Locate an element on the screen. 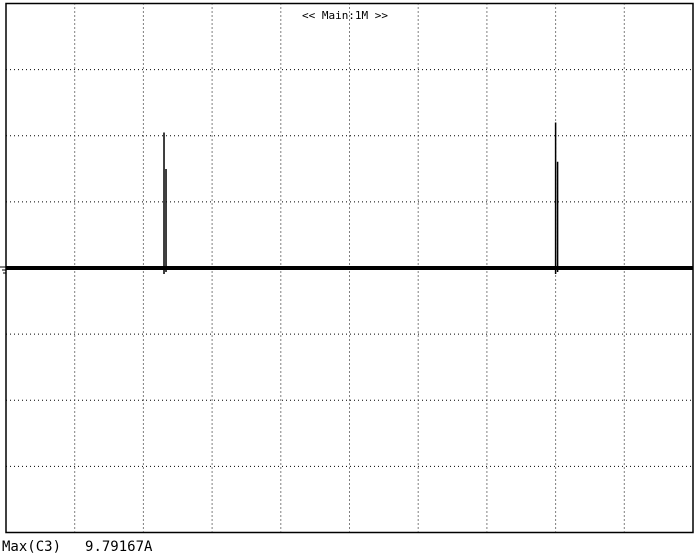 The width and height of the screenshot is (694, 559). ground-marker-icon is located at coordinates (3, 270).